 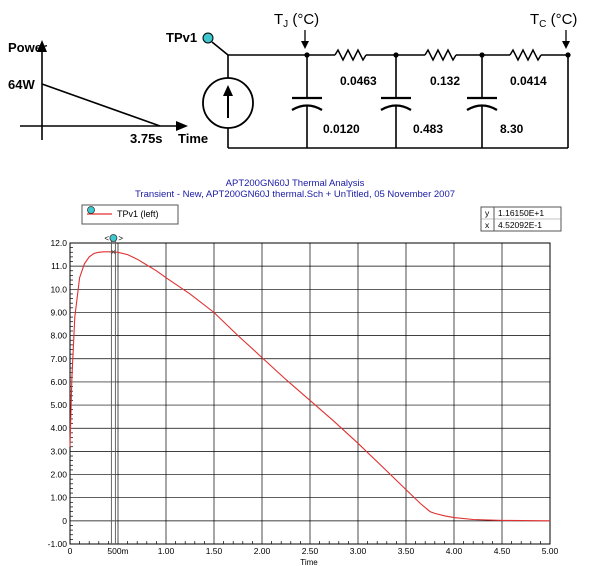 I want to click on cursor-point-marker-icon: ×, so click(x=113, y=252).